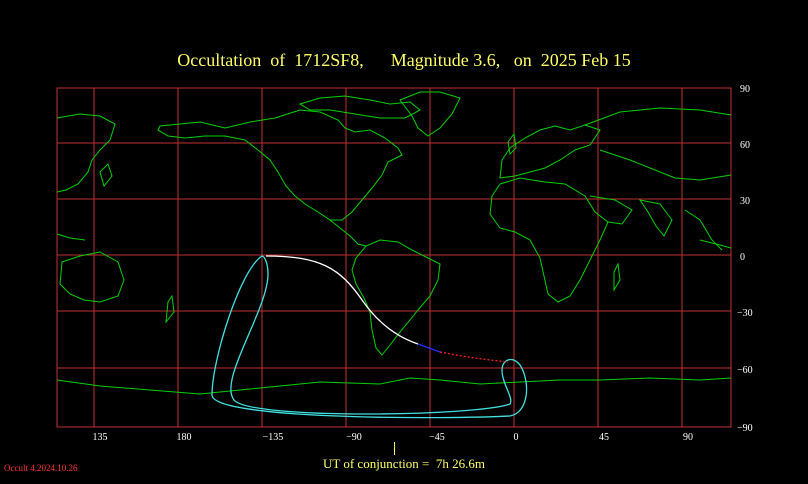 The height and width of the screenshot is (484, 808). Describe the element at coordinates (270, 60) in the screenshot. I see `title-object: Occultation of 1712SF8,` at that location.